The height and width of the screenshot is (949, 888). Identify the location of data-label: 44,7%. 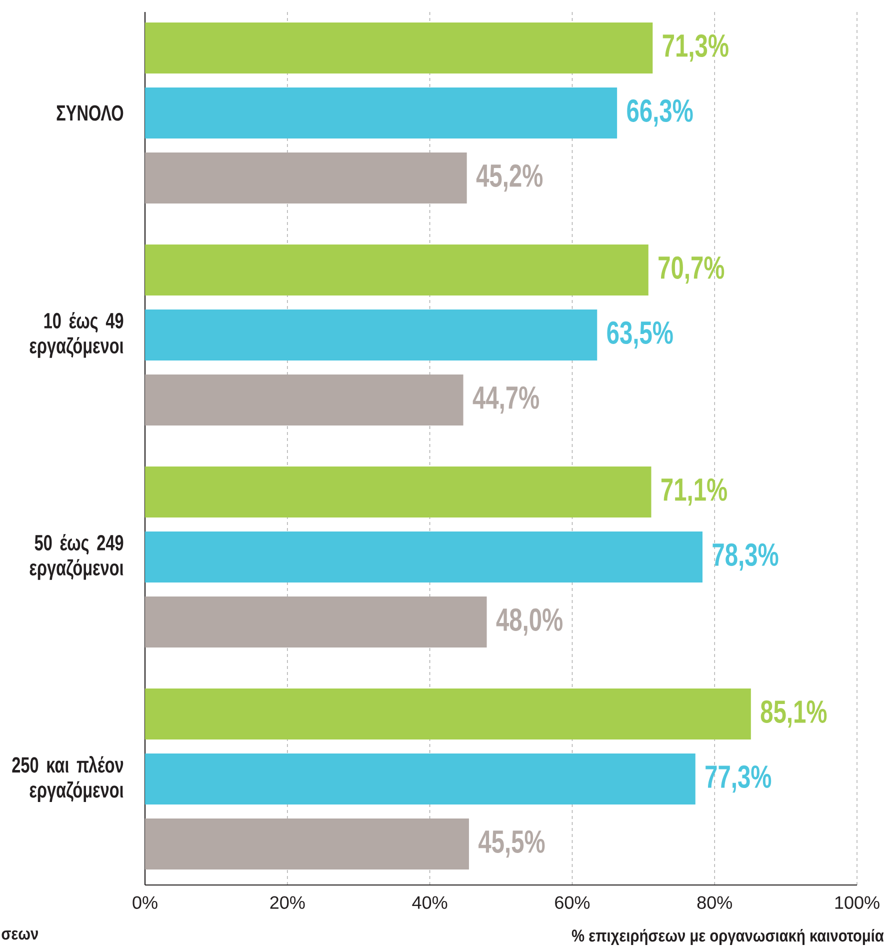
(505, 400).